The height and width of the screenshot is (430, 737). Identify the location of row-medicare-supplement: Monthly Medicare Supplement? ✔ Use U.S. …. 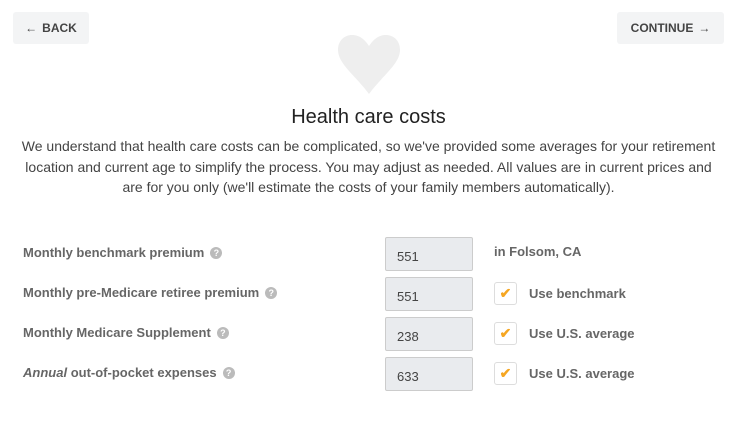
(368, 334).